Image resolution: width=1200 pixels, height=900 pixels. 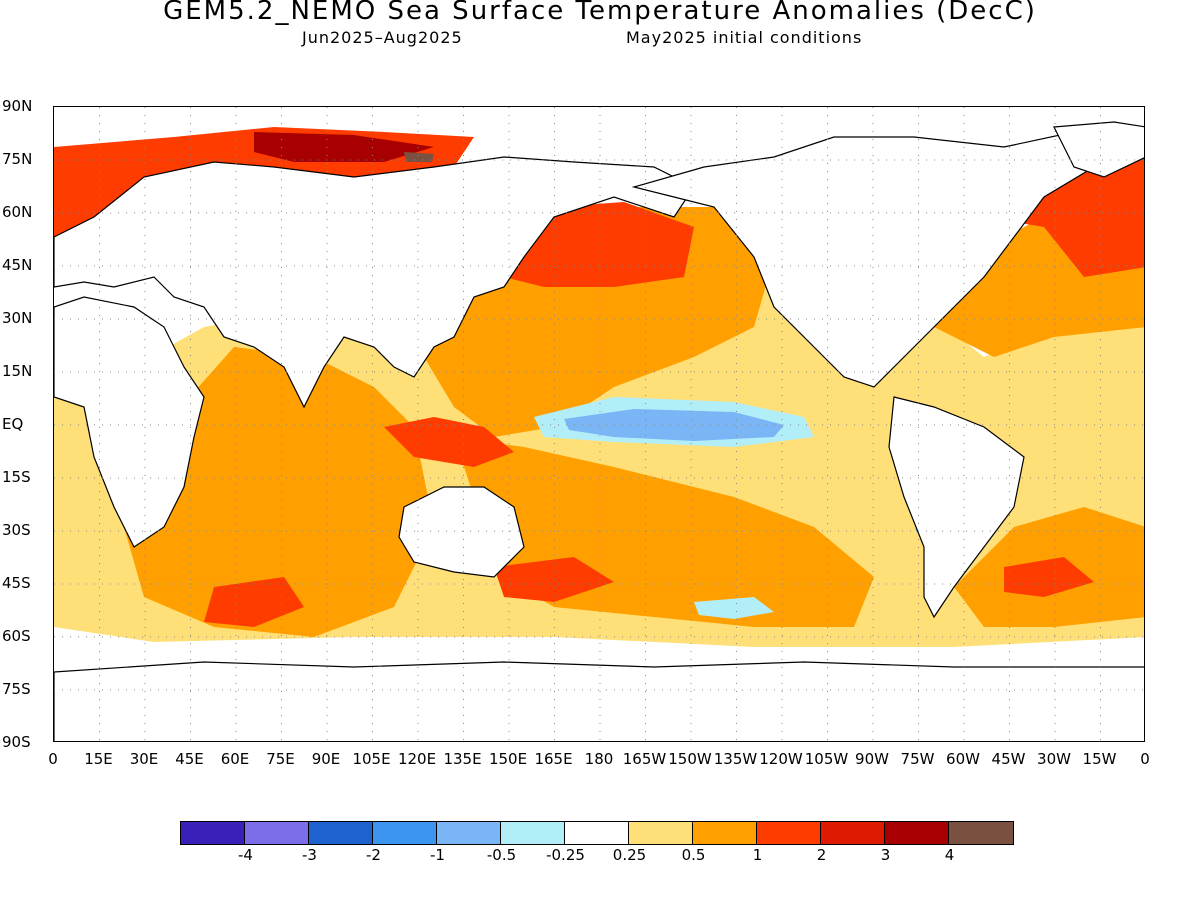 What do you see at coordinates (16, 477) in the screenshot?
I see `lat-label: 15S` at bounding box center [16, 477].